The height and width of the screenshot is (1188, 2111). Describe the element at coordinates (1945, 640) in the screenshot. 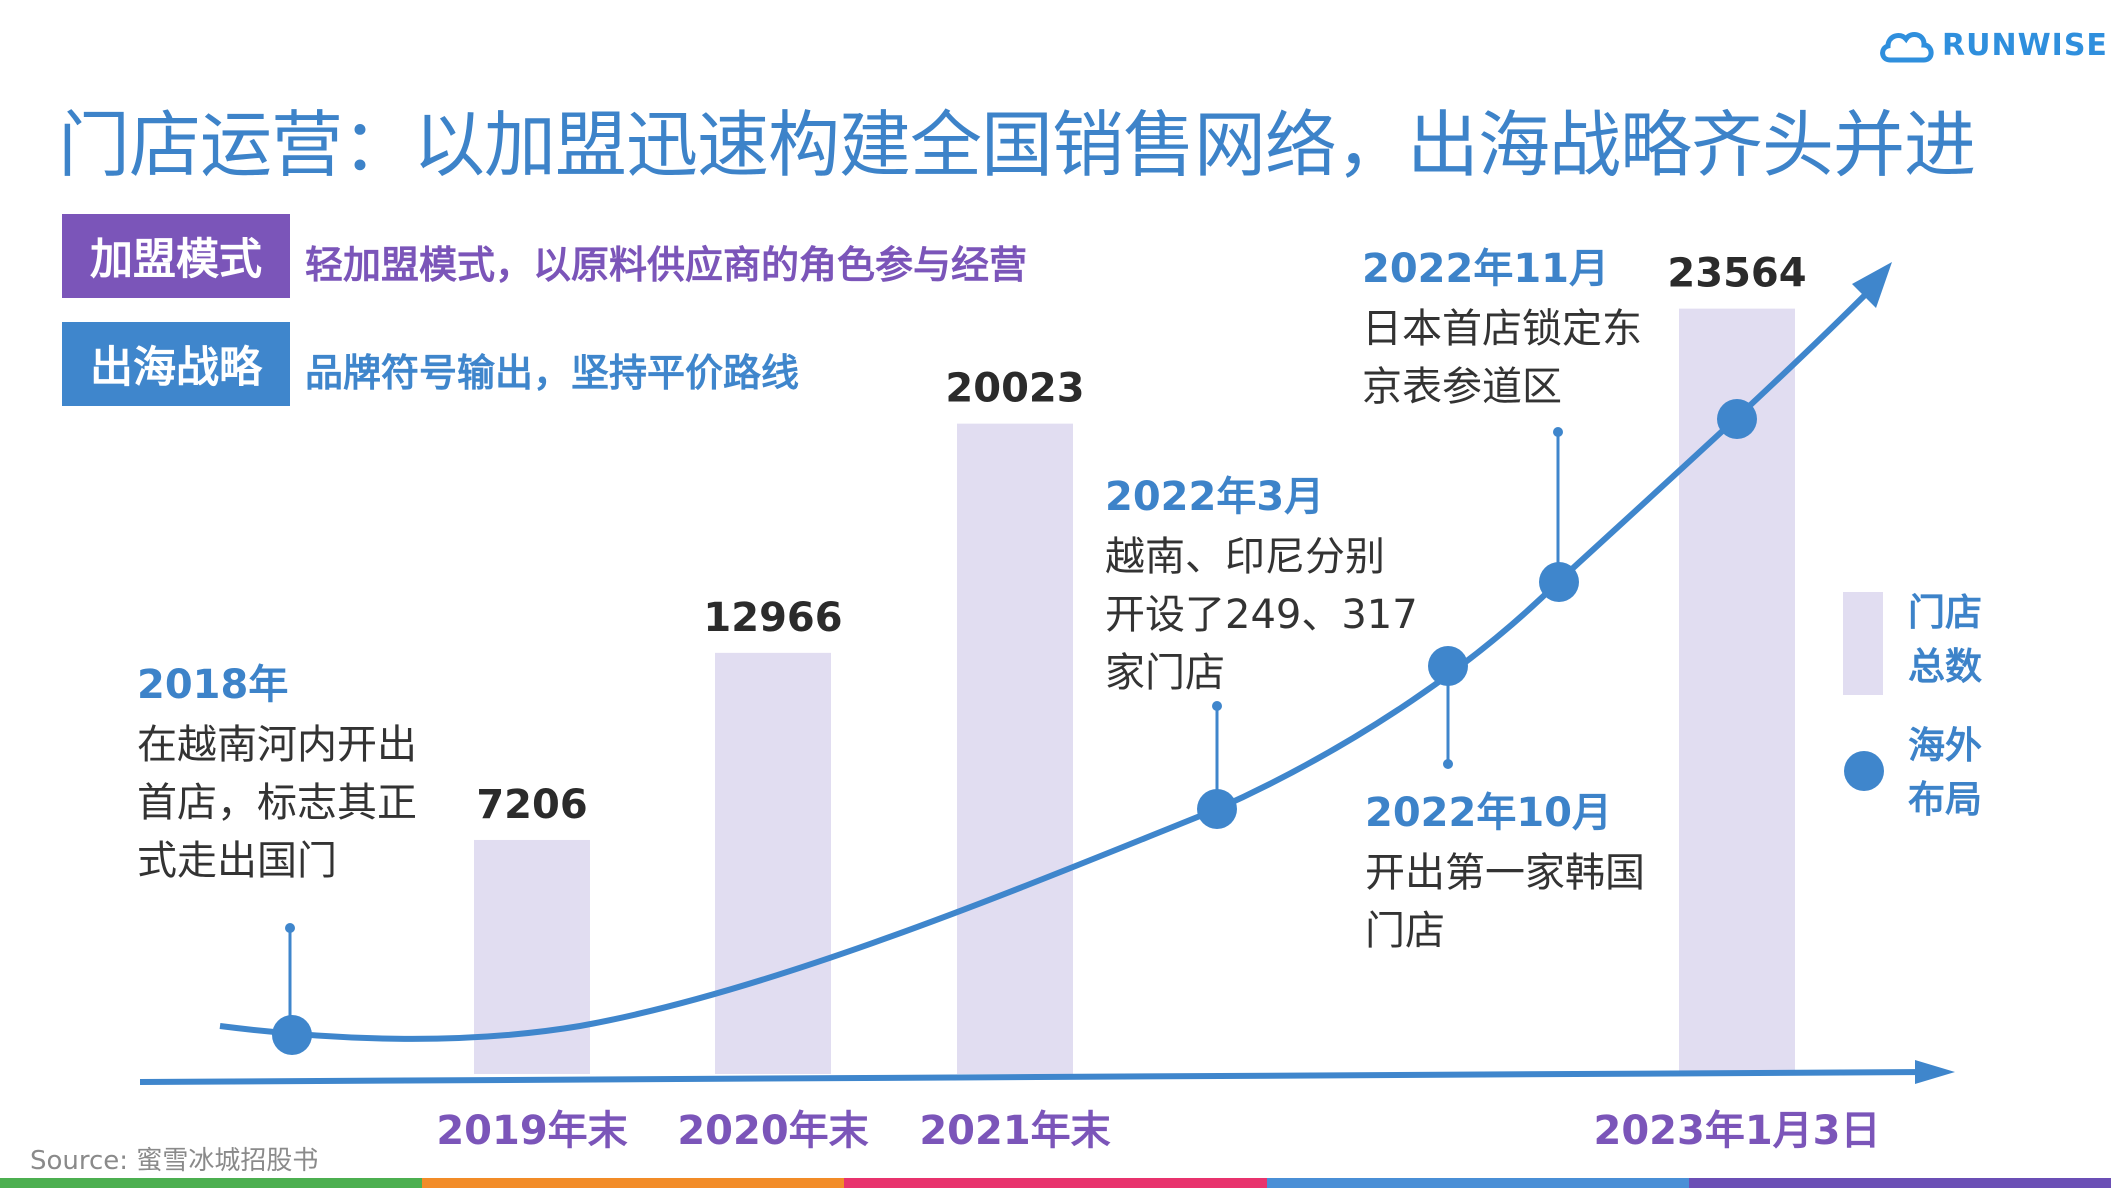

I see `legend-stores-label: 门店 总数` at that location.